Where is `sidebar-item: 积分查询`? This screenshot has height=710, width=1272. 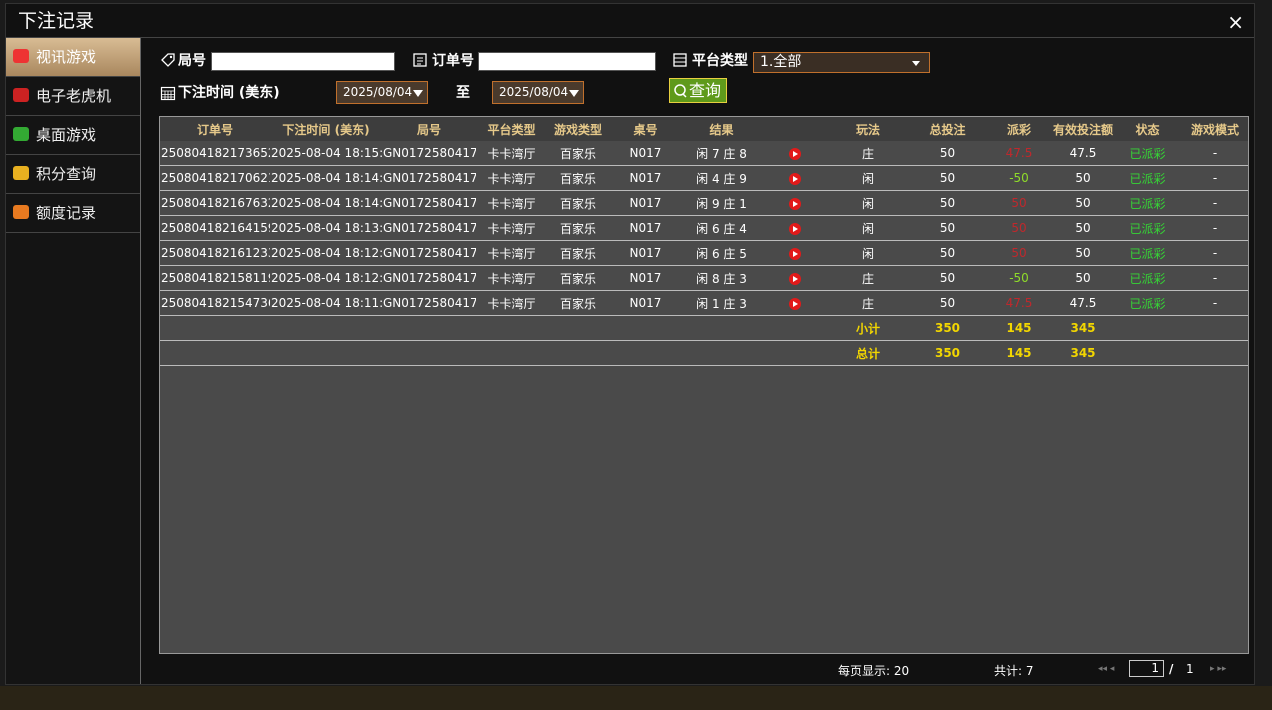 sidebar-item: 积分查询 is located at coordinates (73, 174).